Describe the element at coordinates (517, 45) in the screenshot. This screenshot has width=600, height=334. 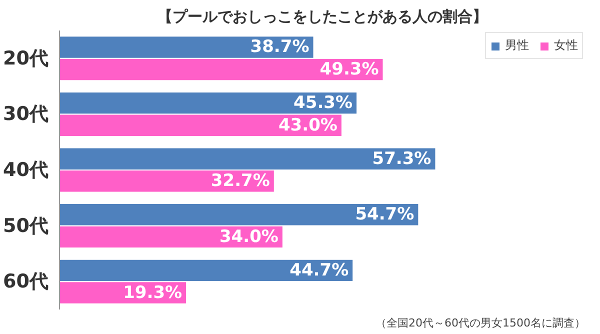
I see `legend-label: 男性` at that location.